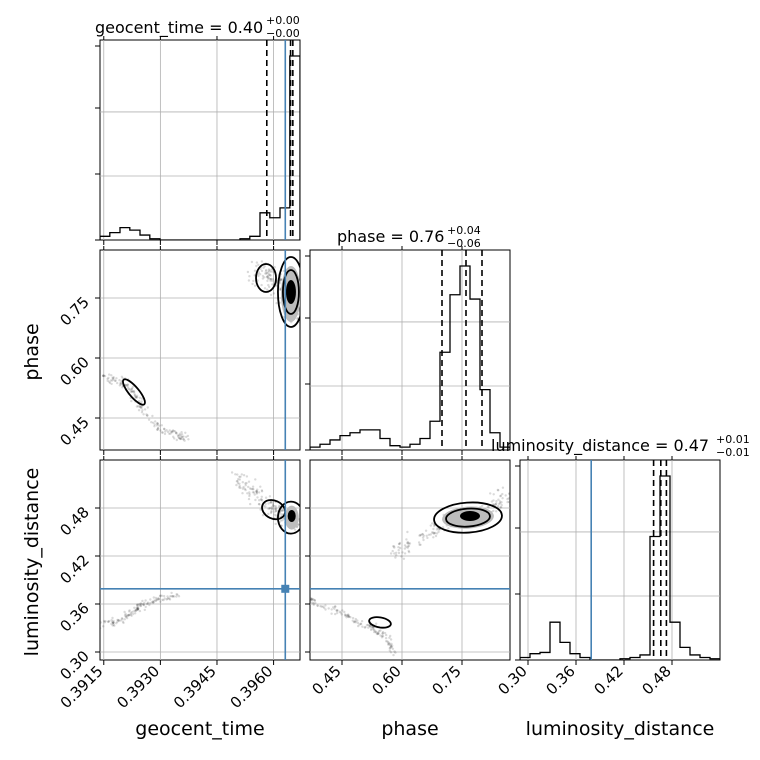 The width and height of the screenshot is (760, 760). I want to click on panel-distance-vs-phase, so click(410, 560).